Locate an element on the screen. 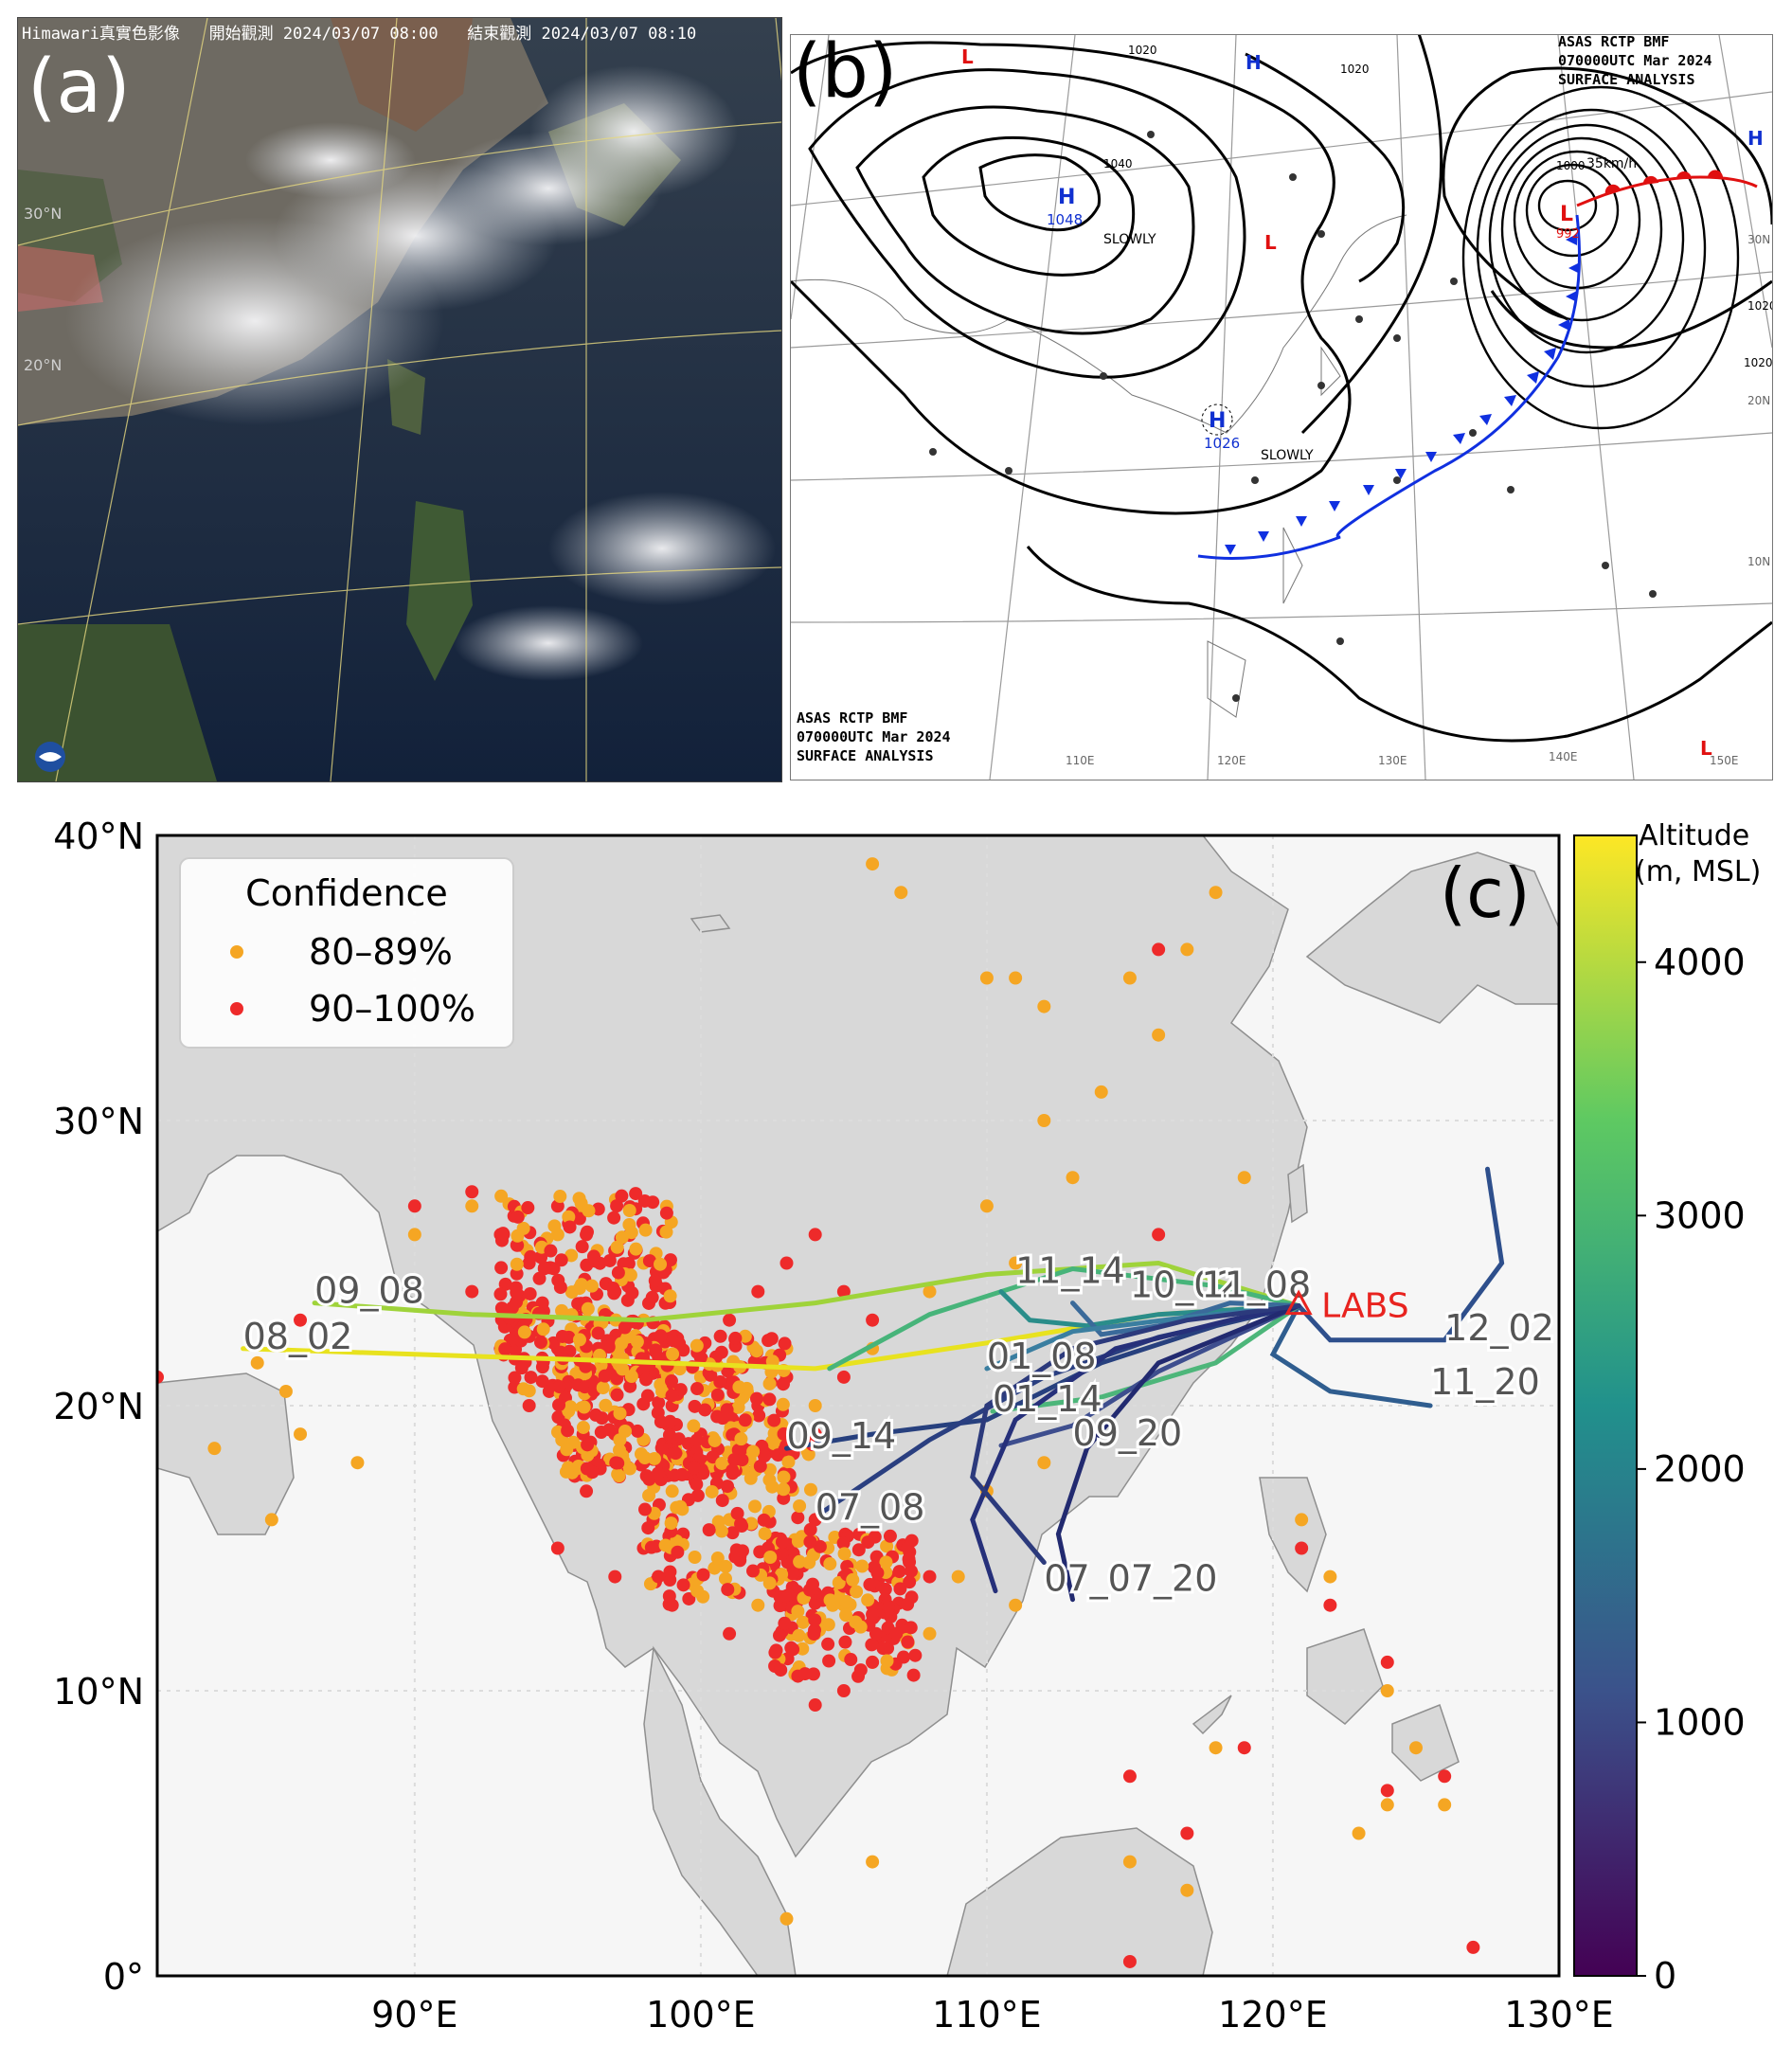 This screenshot has width=1792, height=2045. y-tick-label: 0° is located at coordinates (123, 1977).